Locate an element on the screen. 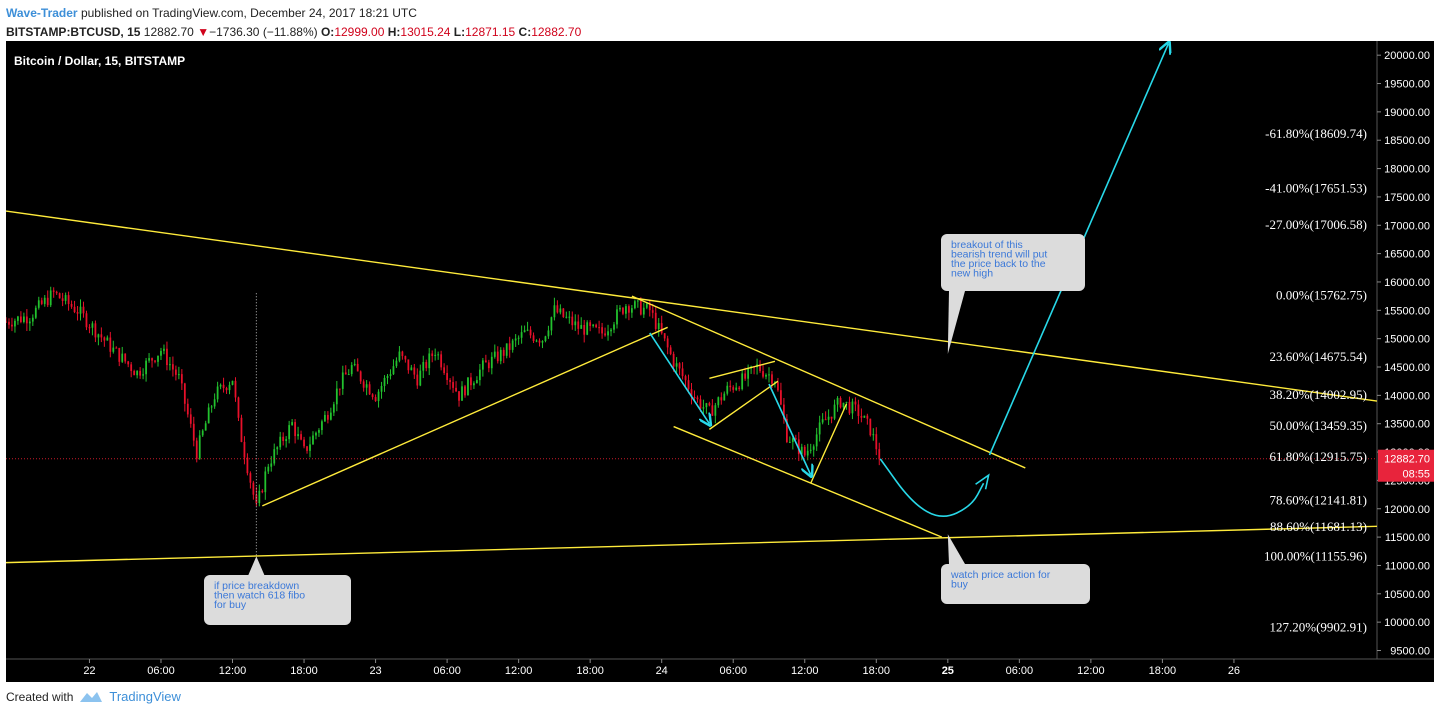  open-label: O: is located at coordinates (327, 32).